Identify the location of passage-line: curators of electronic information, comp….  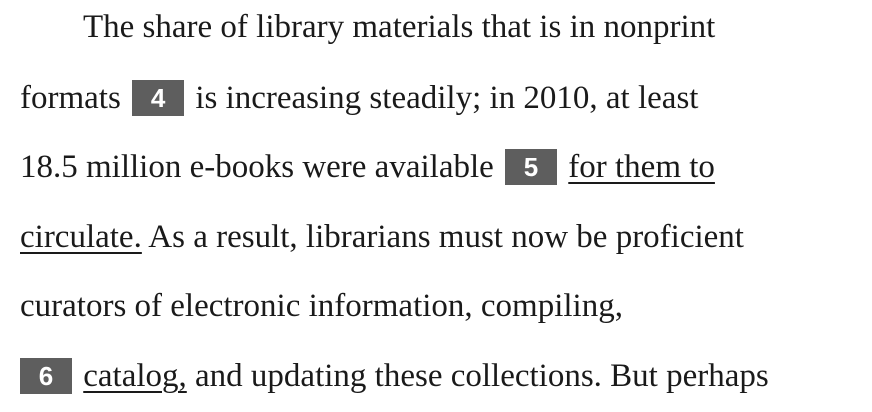
(321, 306).